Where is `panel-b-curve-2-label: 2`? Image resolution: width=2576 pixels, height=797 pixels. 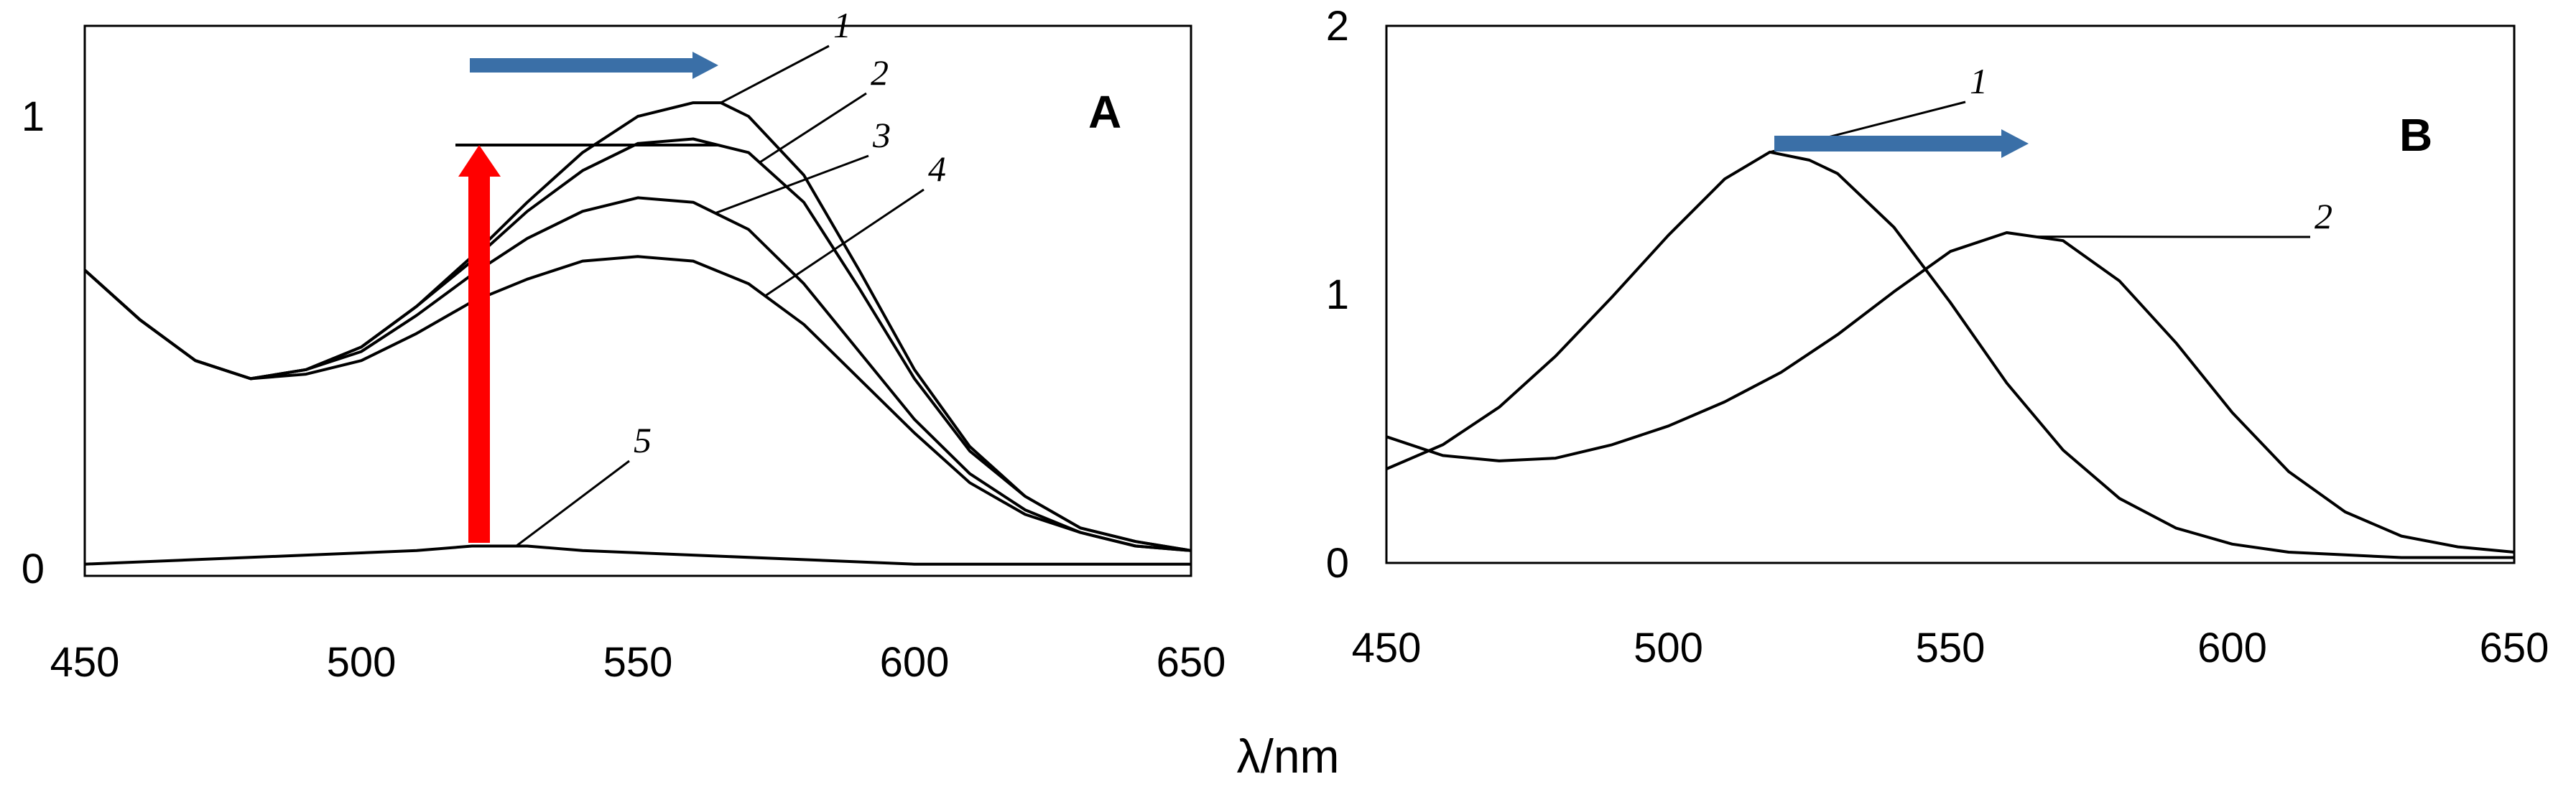
panel-b-curve-2-label: 2 is located at coordinates (2323, 216).